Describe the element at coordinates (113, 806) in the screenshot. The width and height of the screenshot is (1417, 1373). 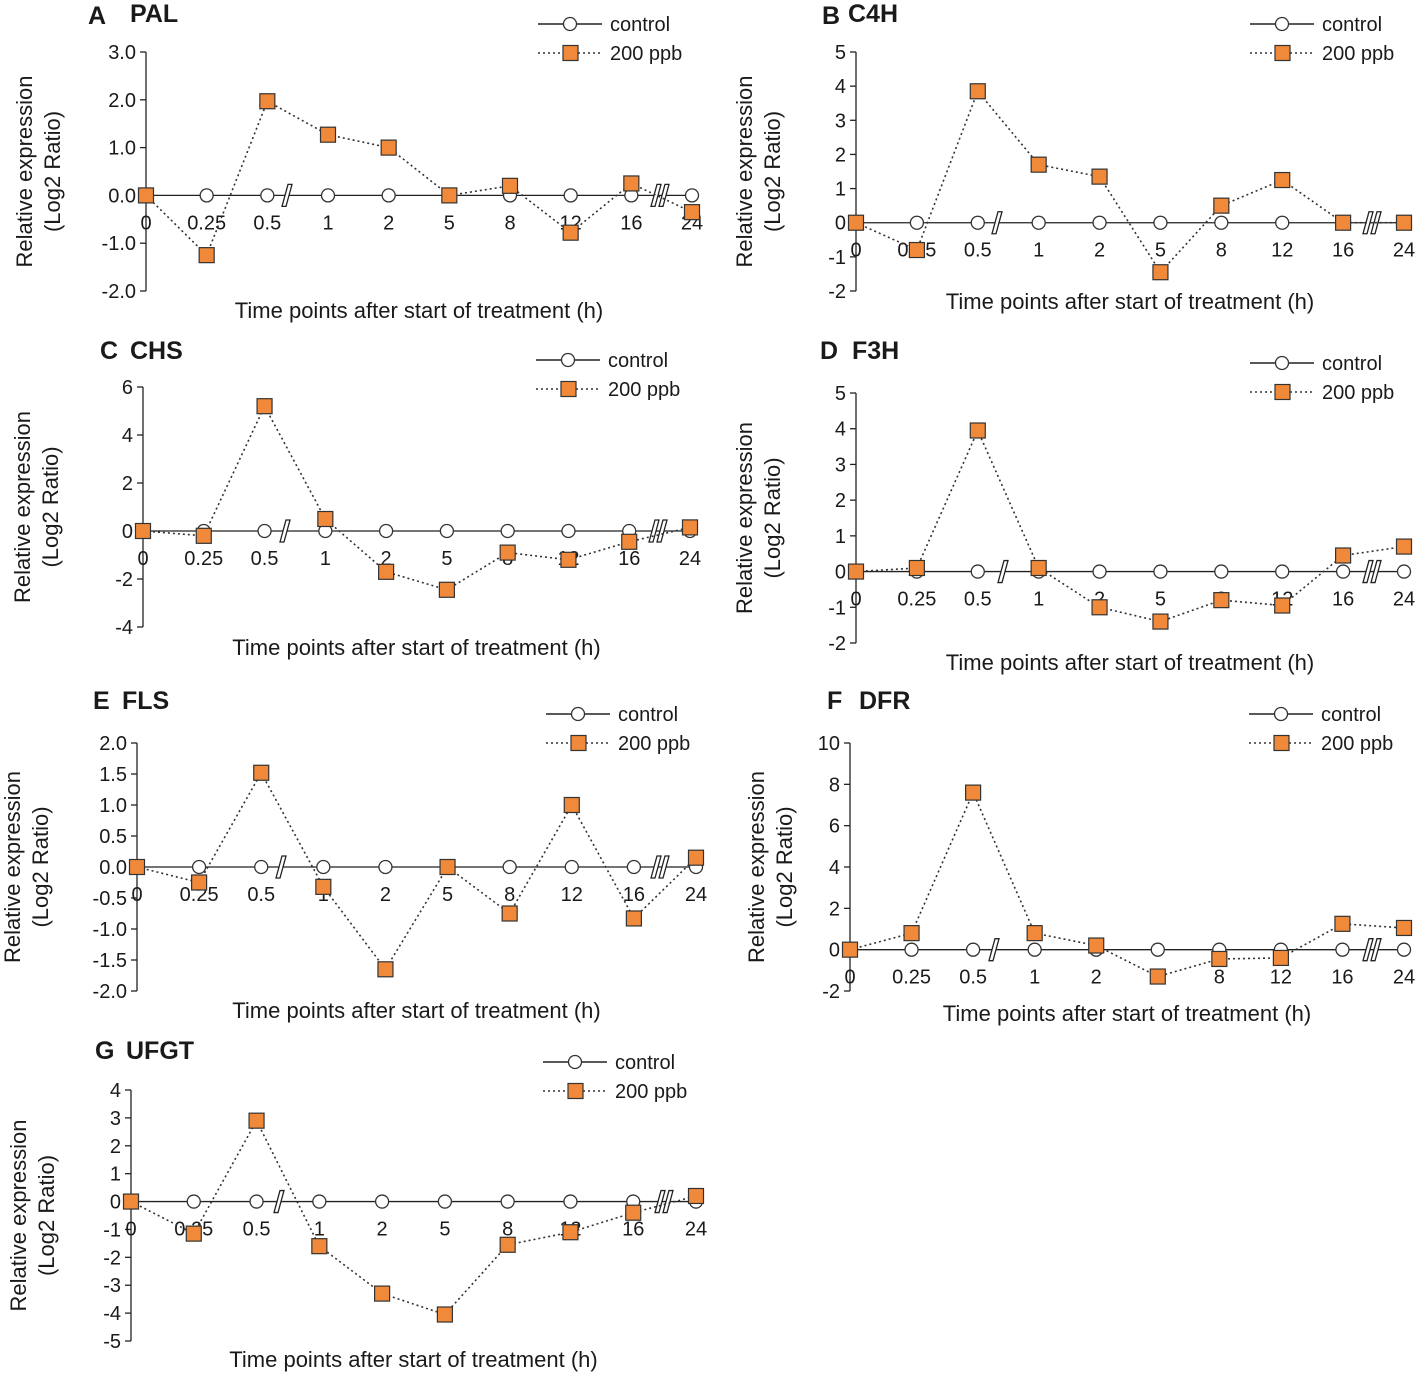
I see `y-tick-label: 1.0` at that location.